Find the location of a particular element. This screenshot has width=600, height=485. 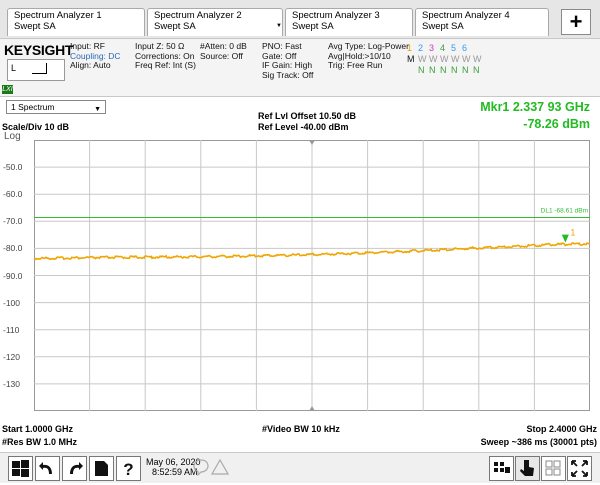

if-gain-setting: IF Gain: High is located at coordinates (287, 65).